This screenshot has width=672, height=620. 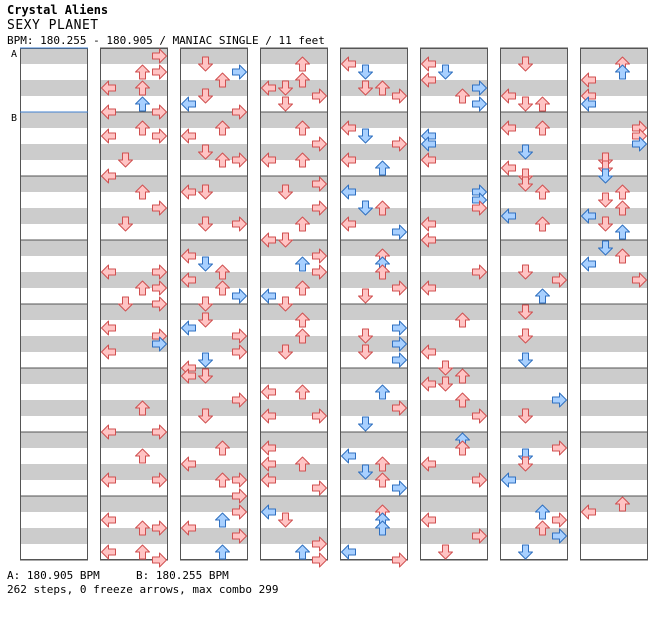 What do you see at coordinates (182, 575) in the screenshot?
I see `bpm-b-label: B: 180.255 BPM` at bounding box center [182, 575].